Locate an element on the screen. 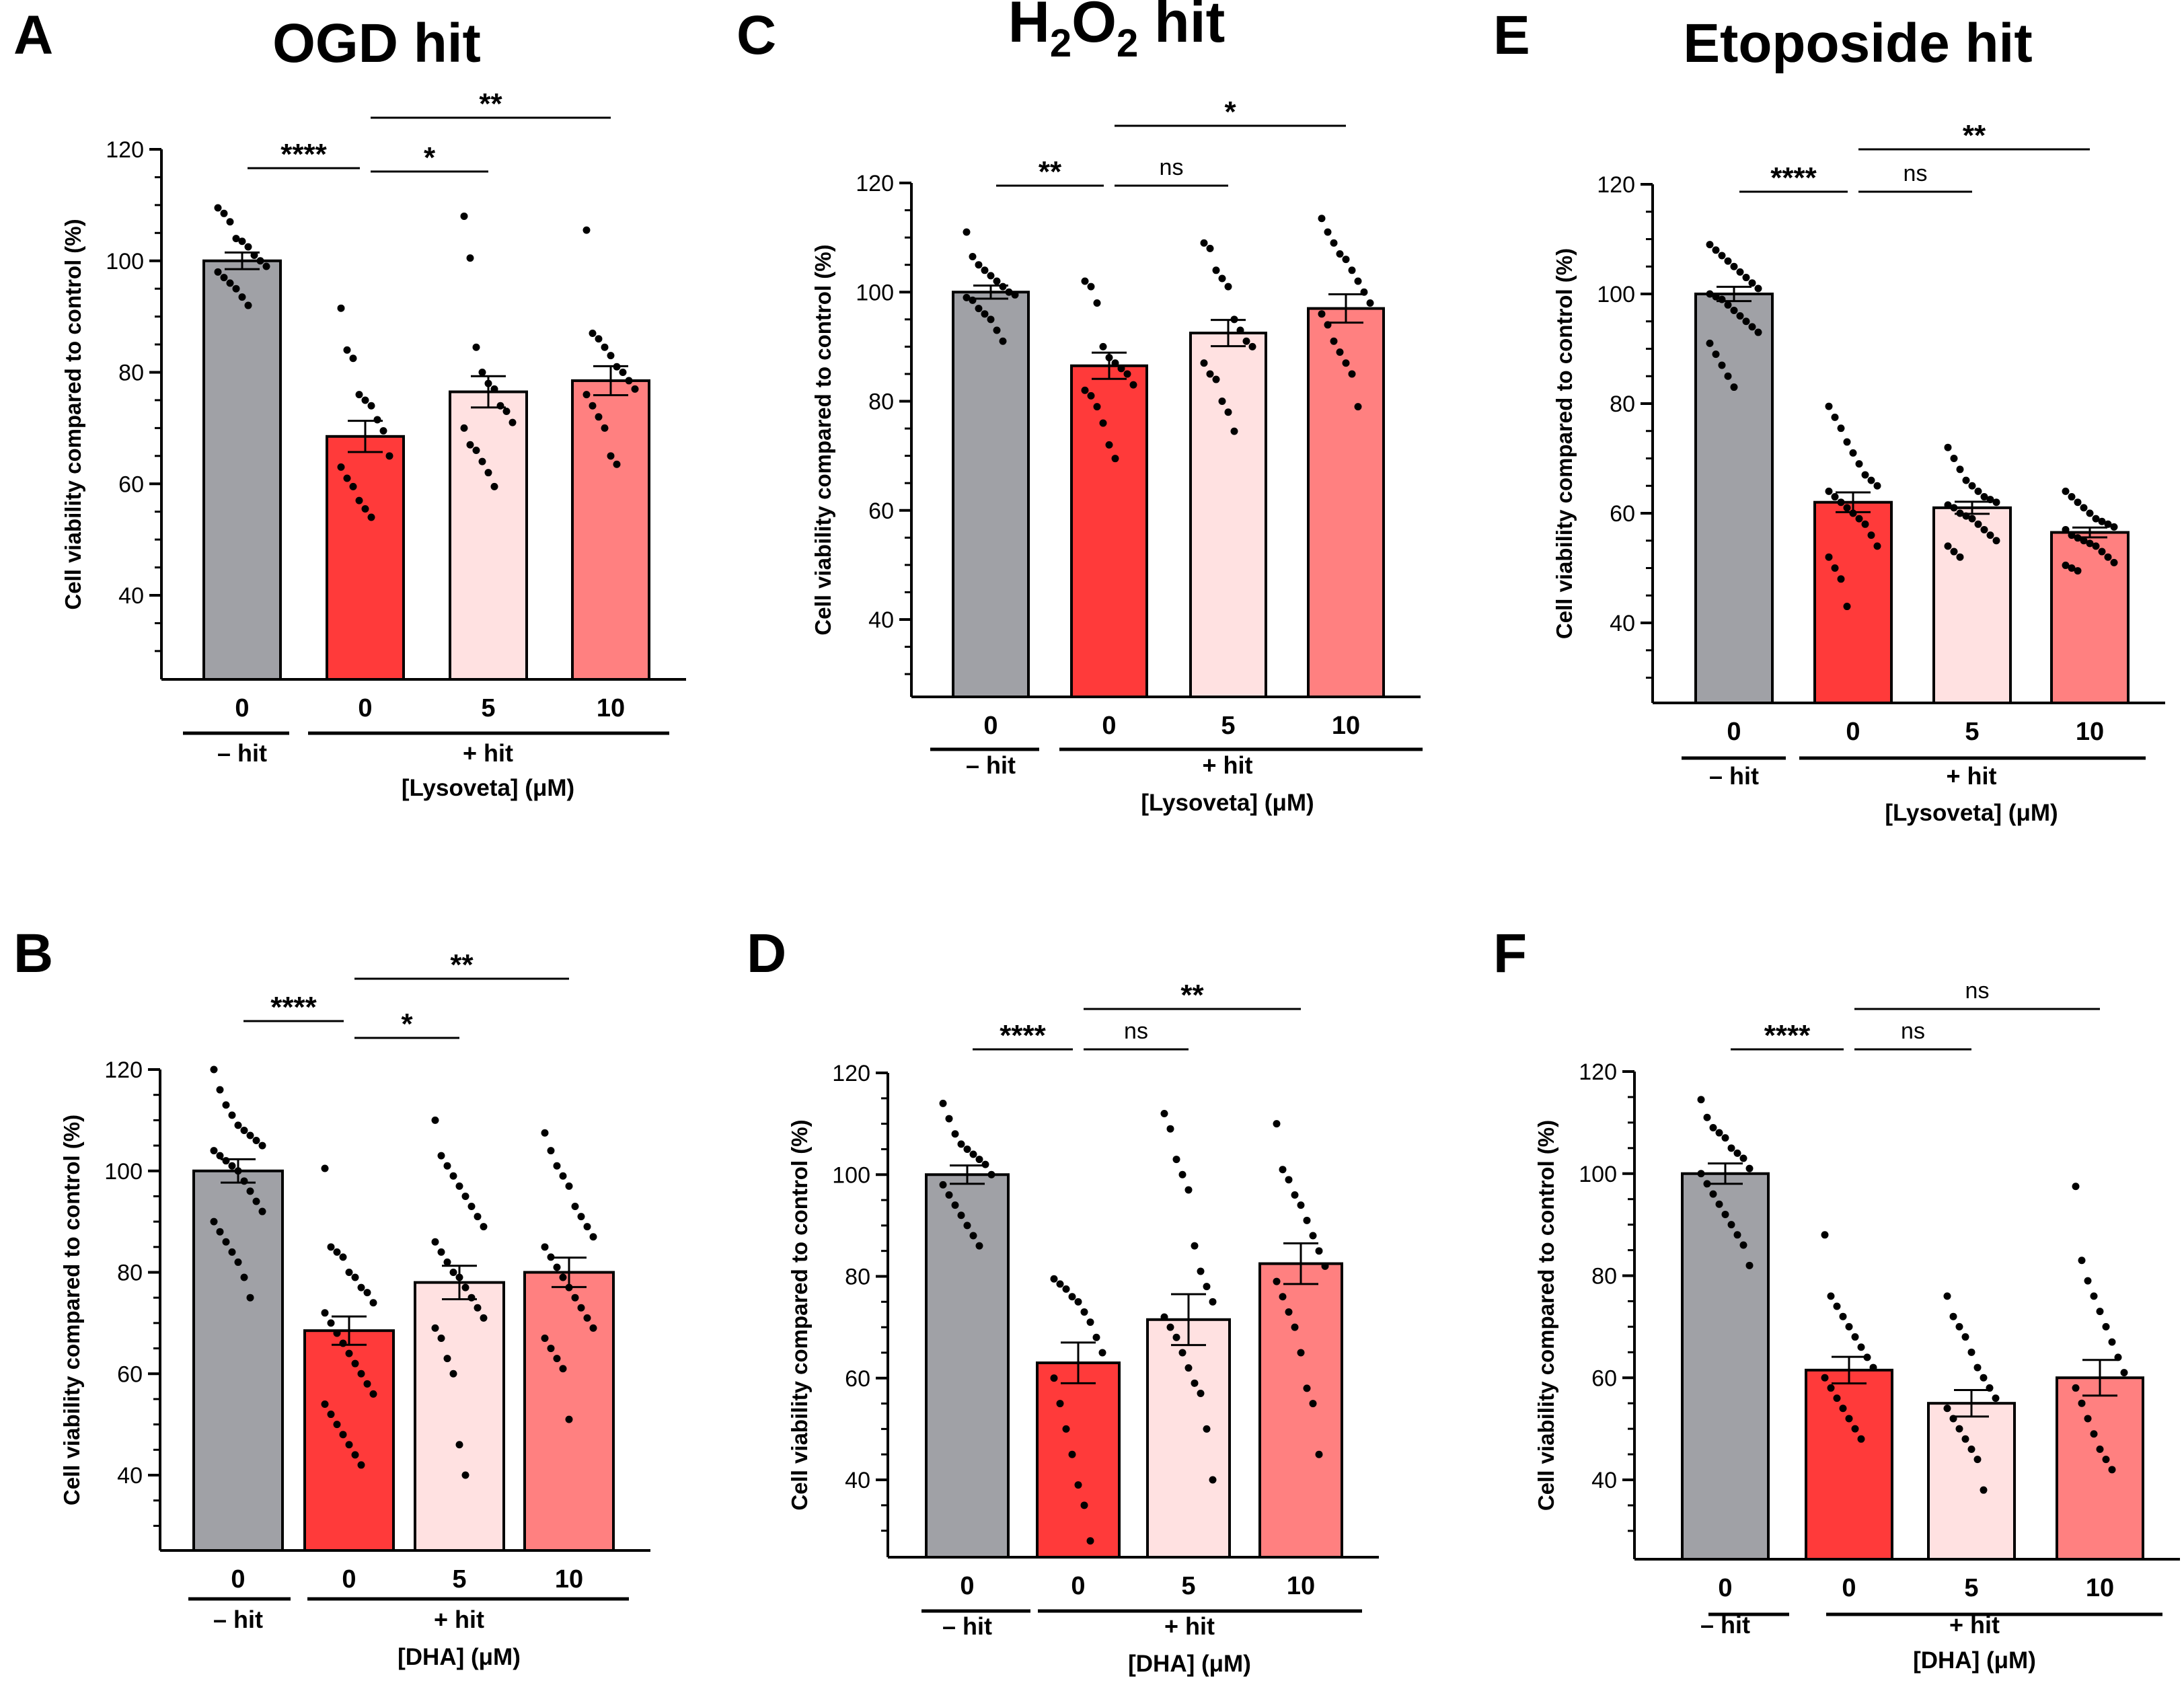 This screenshot has width=2184, height=1685. significance-label: ns is located at coordinates (1136, 1031).